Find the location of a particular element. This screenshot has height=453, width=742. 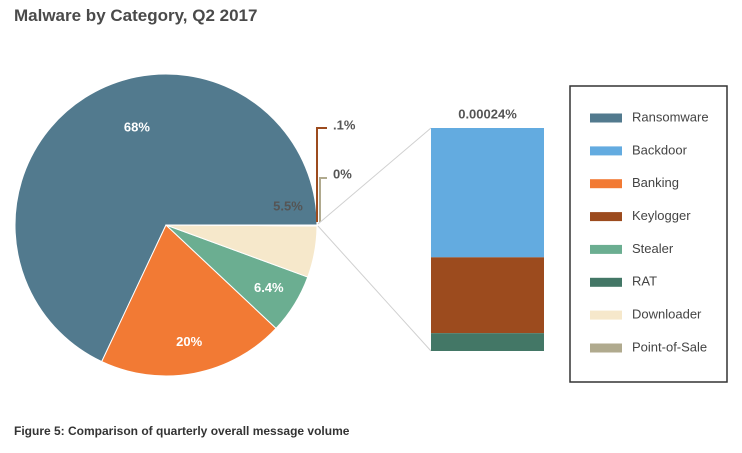

legend-label-keylogger: Keylogger is located at coordinates (661, 215).